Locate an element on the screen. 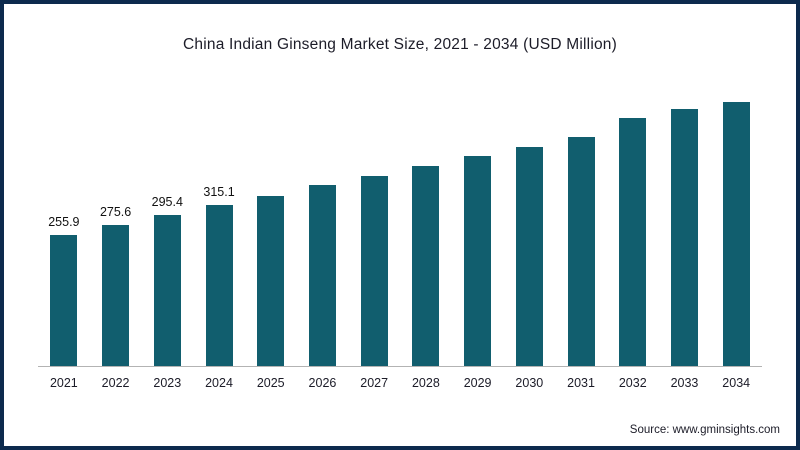 The width and height of the screenshot is (800, 450). bar-2021 is located at coordinates (64, 300).